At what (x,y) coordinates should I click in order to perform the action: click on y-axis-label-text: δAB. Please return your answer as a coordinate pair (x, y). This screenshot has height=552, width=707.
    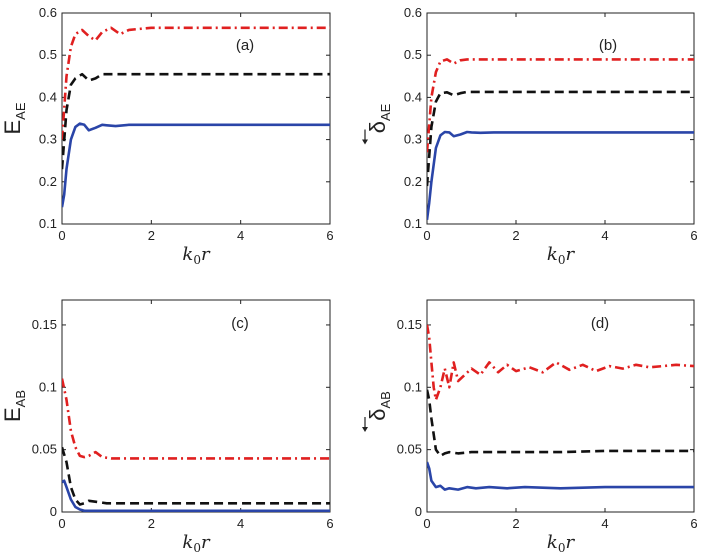
    Looking at the image, I should click on (379, 406).